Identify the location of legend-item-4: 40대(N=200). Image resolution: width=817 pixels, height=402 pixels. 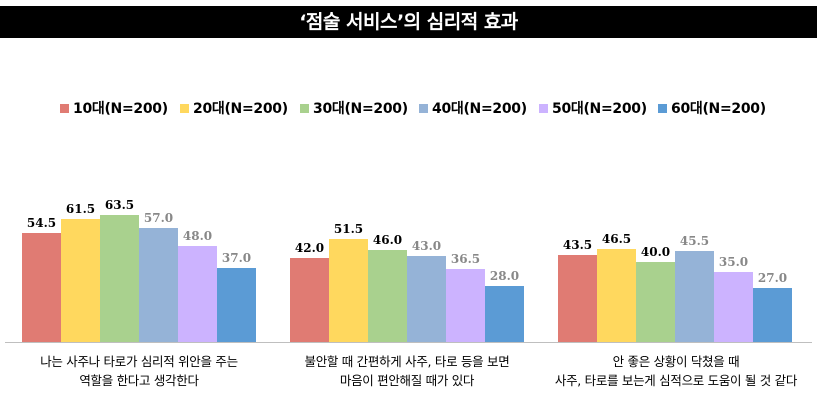
(473, 108).